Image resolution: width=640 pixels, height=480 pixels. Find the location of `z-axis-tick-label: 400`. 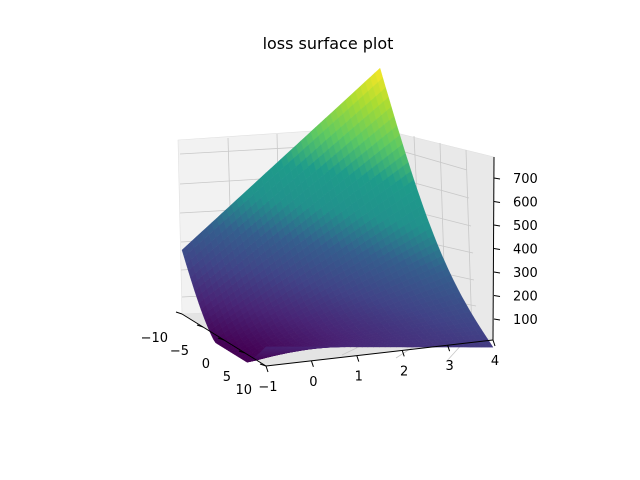

z-axis-tick-label: 400 is located at coordinates (525, 250).